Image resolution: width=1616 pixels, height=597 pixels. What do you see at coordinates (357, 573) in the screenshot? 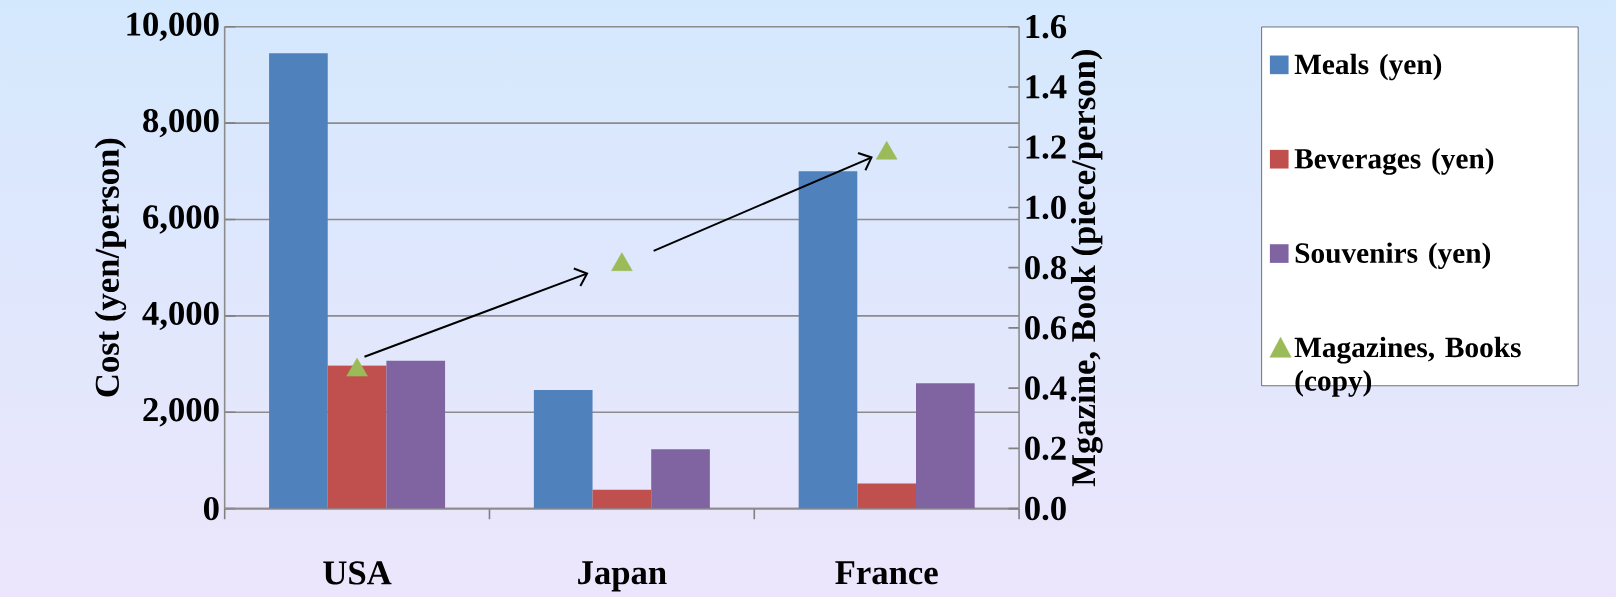
I see `x-tick-label: USA` at bounding box center [357, 573].